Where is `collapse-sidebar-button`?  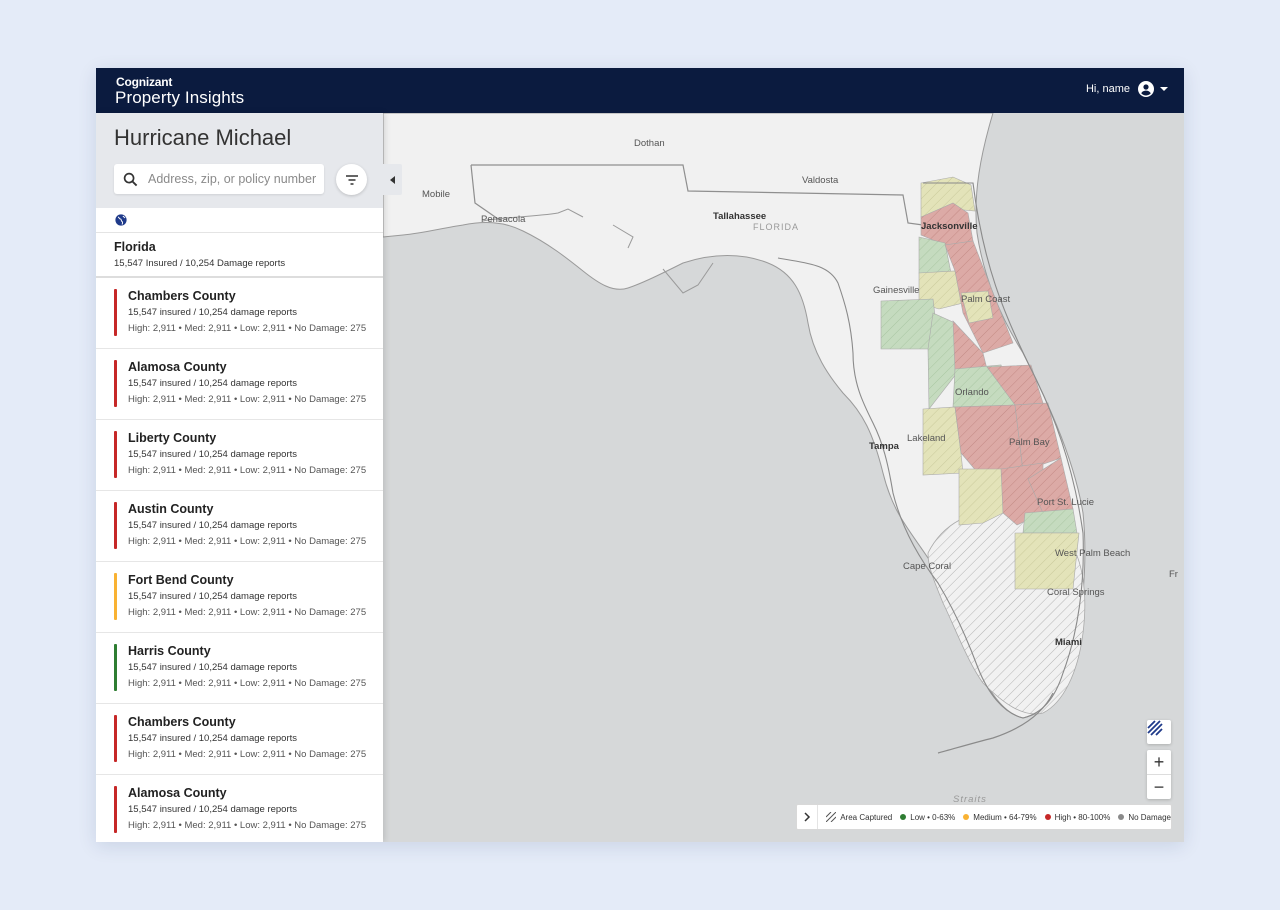
collapse-sidebar-button is located at coordinates (392, 179).